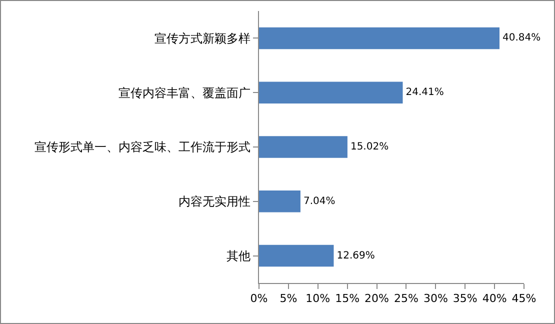 The height and width of the screenshot is (324, 555). What do you see at coordinates (377, 299) in the screenshot?
I see `x-tick-label: 20%` at bounding box center [377, 299].